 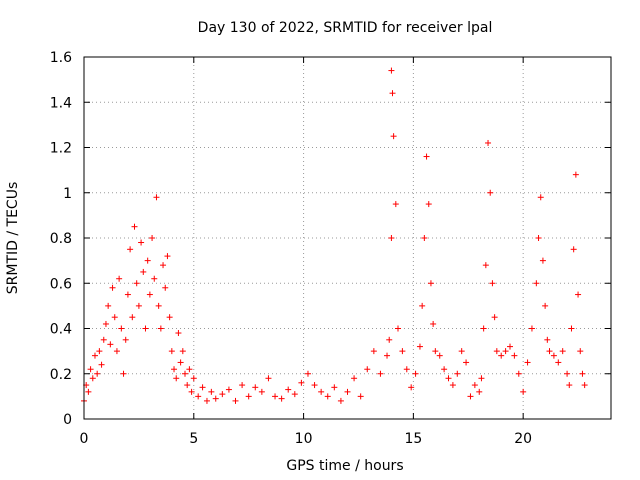 What do you see at coordinates (67, 420) in the screenshot?
I see `y-tick-label: 0` at bounding box center [67, 420].